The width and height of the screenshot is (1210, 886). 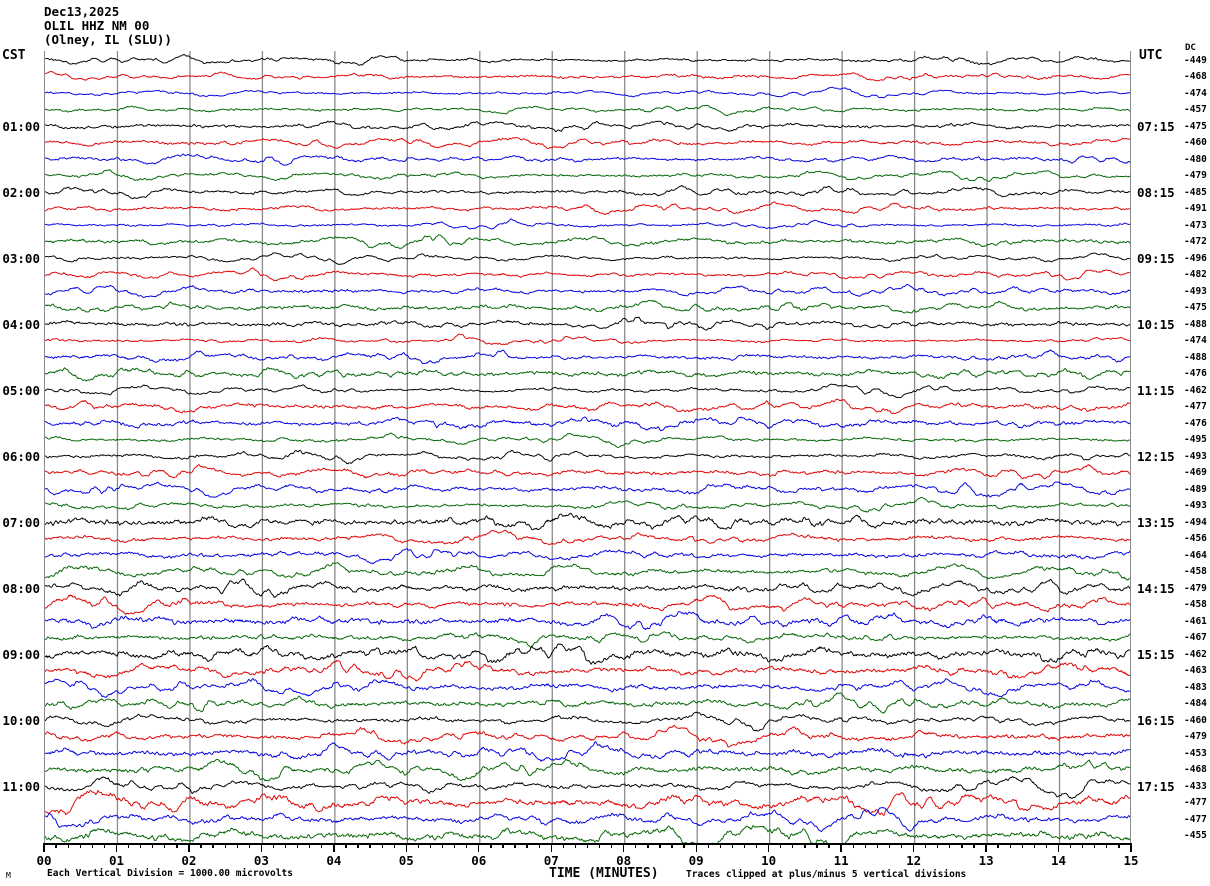 What do you see at coordinates (261, 860) in the screenshot?
I see `x-tick-label-3: 03` at bounding box center [261, 860].